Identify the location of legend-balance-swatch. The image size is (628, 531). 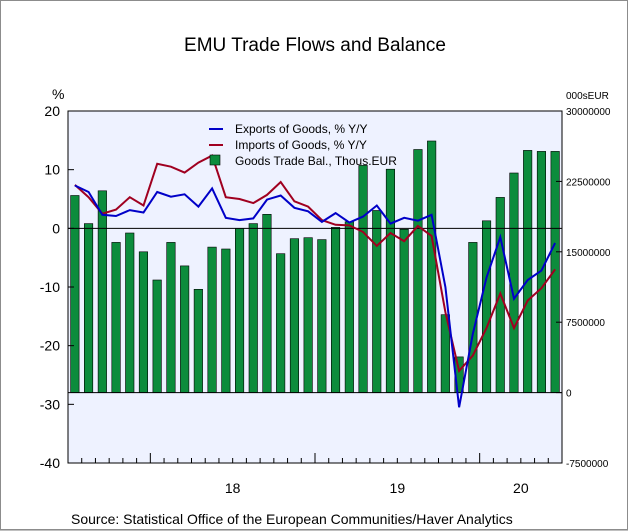
(215, 160).